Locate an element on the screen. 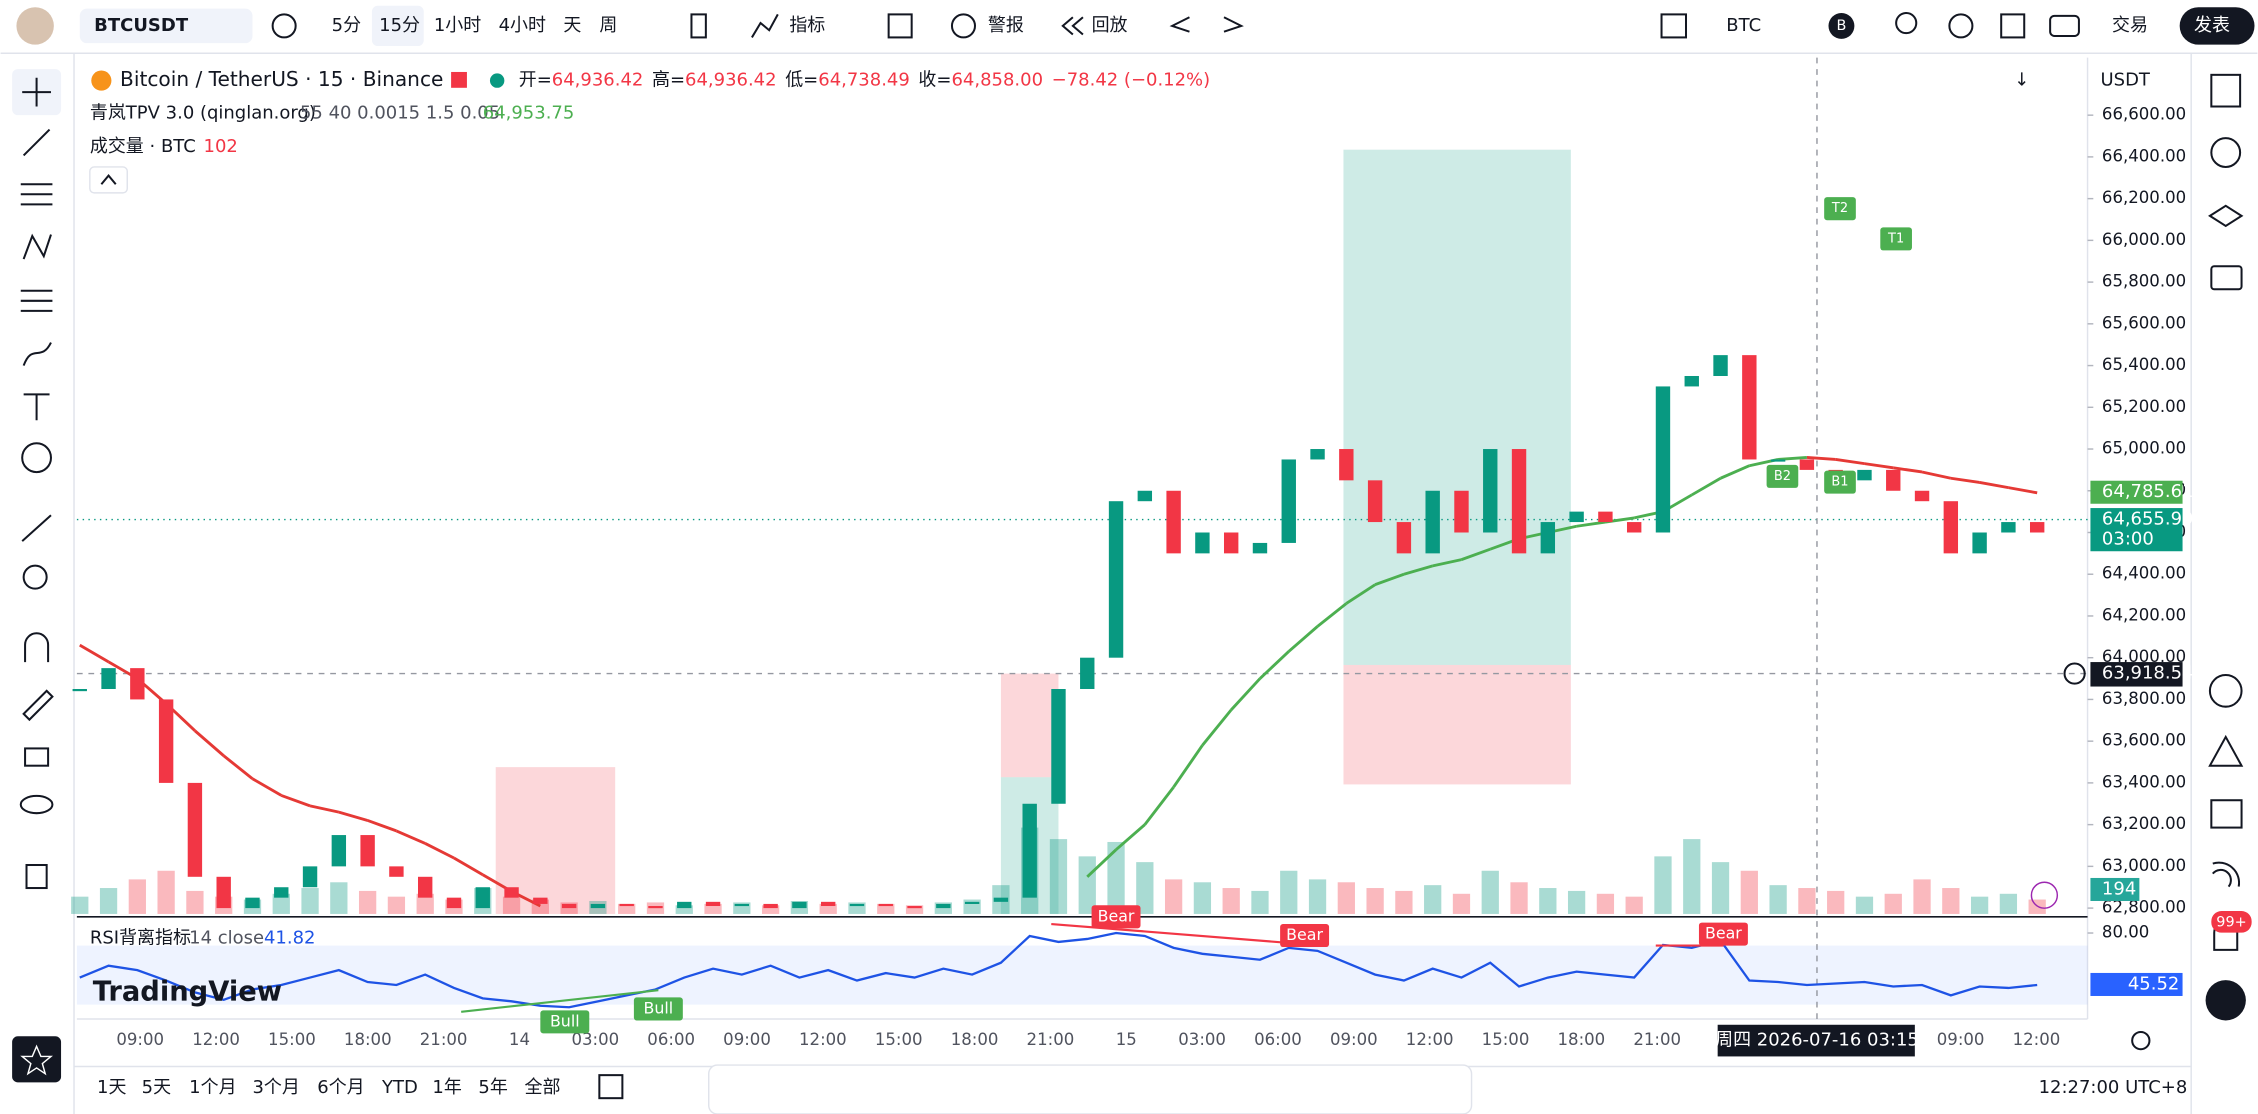 This screenshot has height=1114, width=2258. replay: 回放 is located at coordinates (1110, 25).